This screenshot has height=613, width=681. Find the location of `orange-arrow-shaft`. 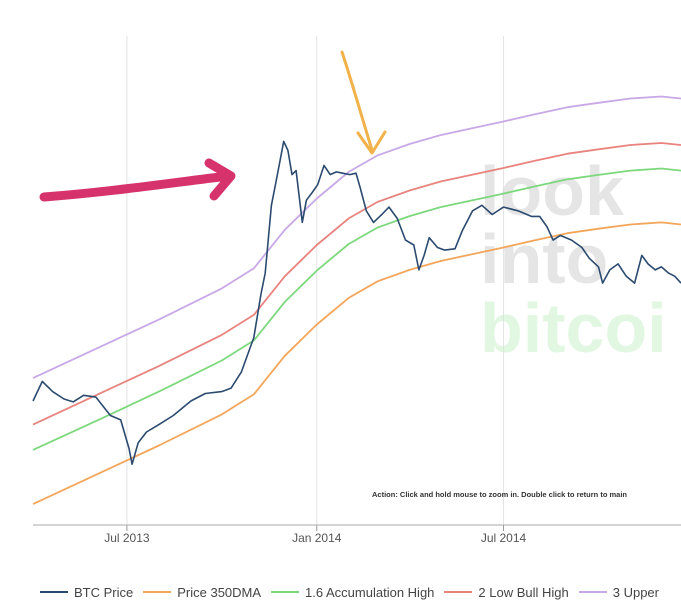

orange-arrow-shaft is located at coordinates (357, 101).